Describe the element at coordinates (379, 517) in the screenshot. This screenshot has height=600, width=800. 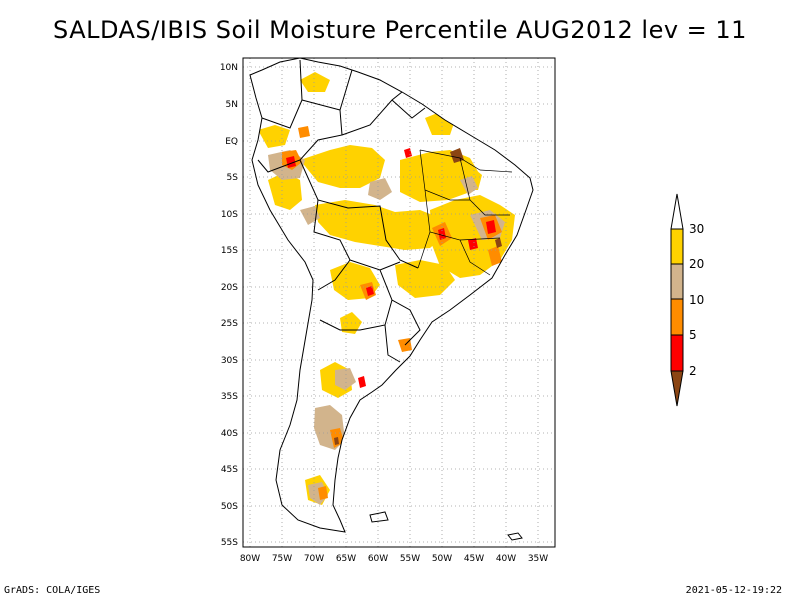
I see `island-tierra-del-fuego` at that location.